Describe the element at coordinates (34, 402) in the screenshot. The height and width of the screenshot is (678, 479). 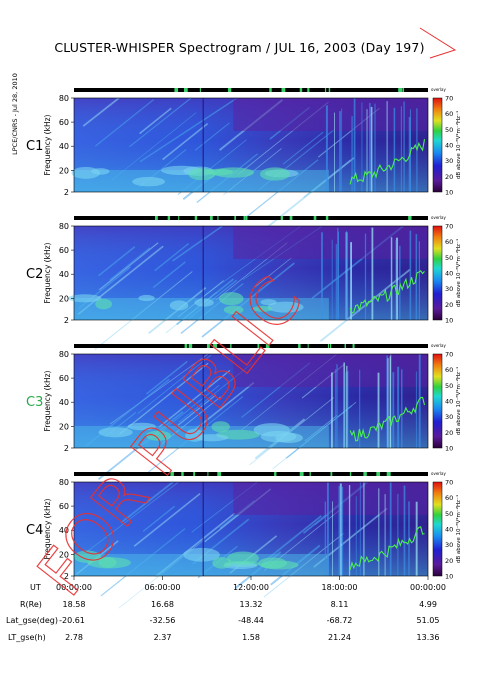
I see `satellite-label: C3` at that location.